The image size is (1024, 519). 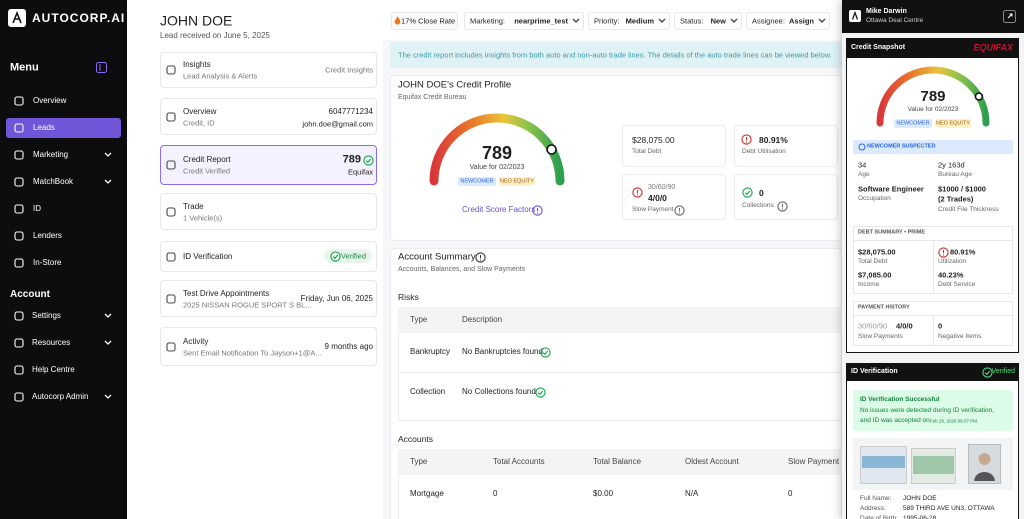 I want to click on stat-box, so click(x=786, y=197).